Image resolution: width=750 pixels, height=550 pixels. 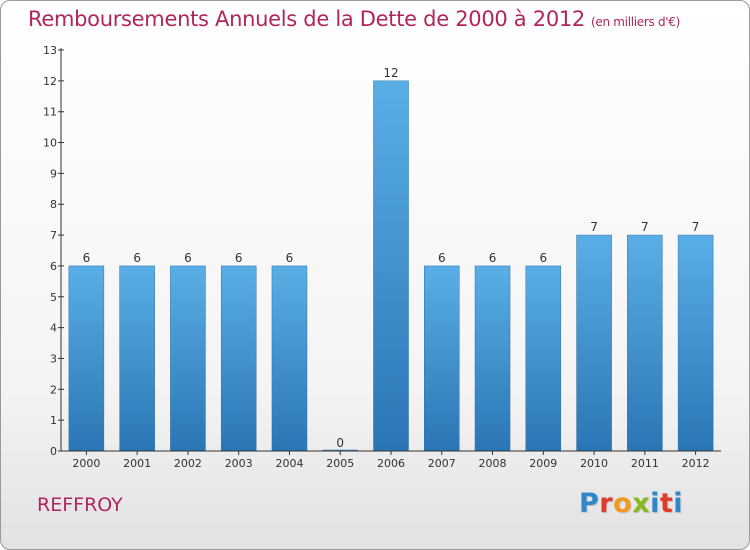 What do you see at coordinates (666, 503) in the screenshot?
I see `logo-letter: t` at bounding box center [666, 503].